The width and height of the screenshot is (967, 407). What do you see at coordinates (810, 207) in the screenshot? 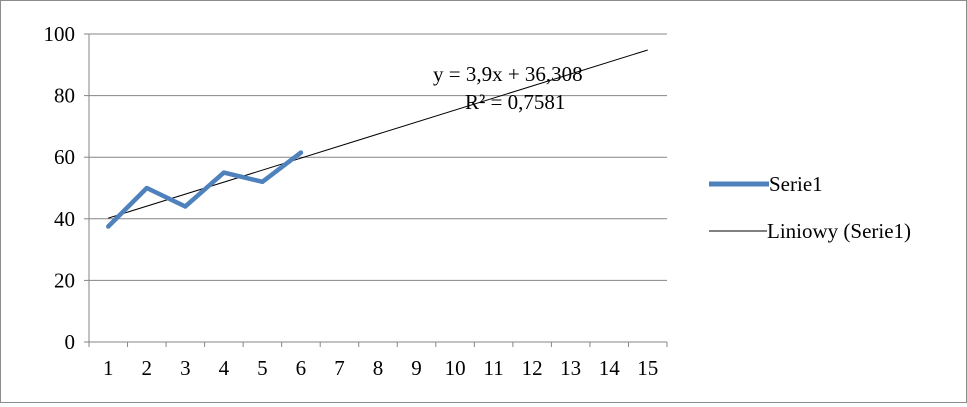
I see `legend: Serie1 Liniowy (Serie1)` at bounding box center [810, 207].